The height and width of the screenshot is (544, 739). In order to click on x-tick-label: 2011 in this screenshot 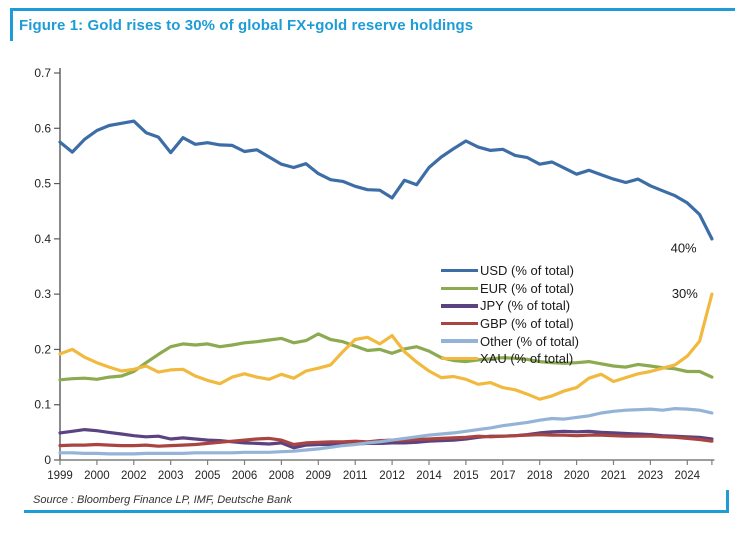, I will do `click(355, 476)`.